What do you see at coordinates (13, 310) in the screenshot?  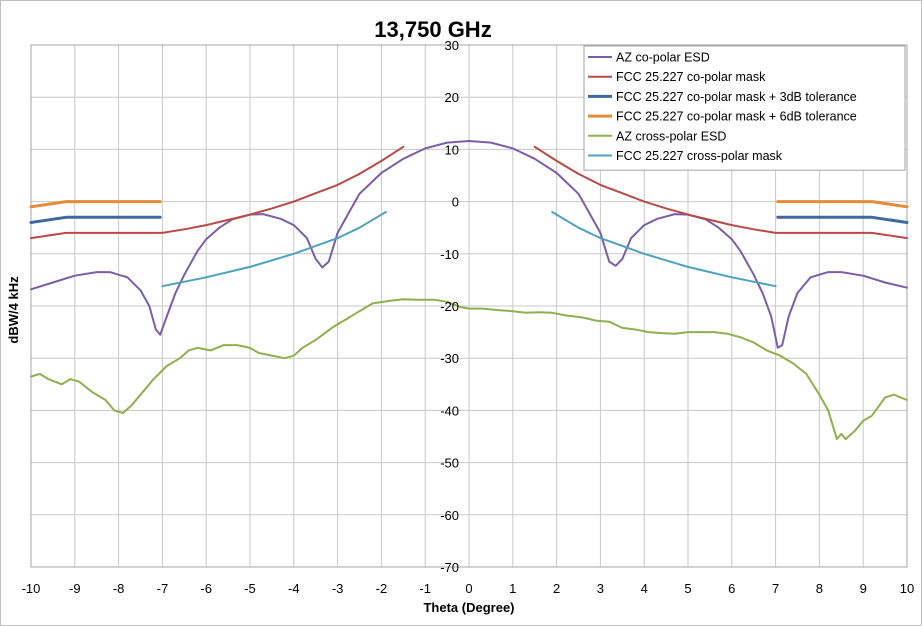 I see `y-axis-title: dBW/4 kHz` at bounding box center [13, 310].